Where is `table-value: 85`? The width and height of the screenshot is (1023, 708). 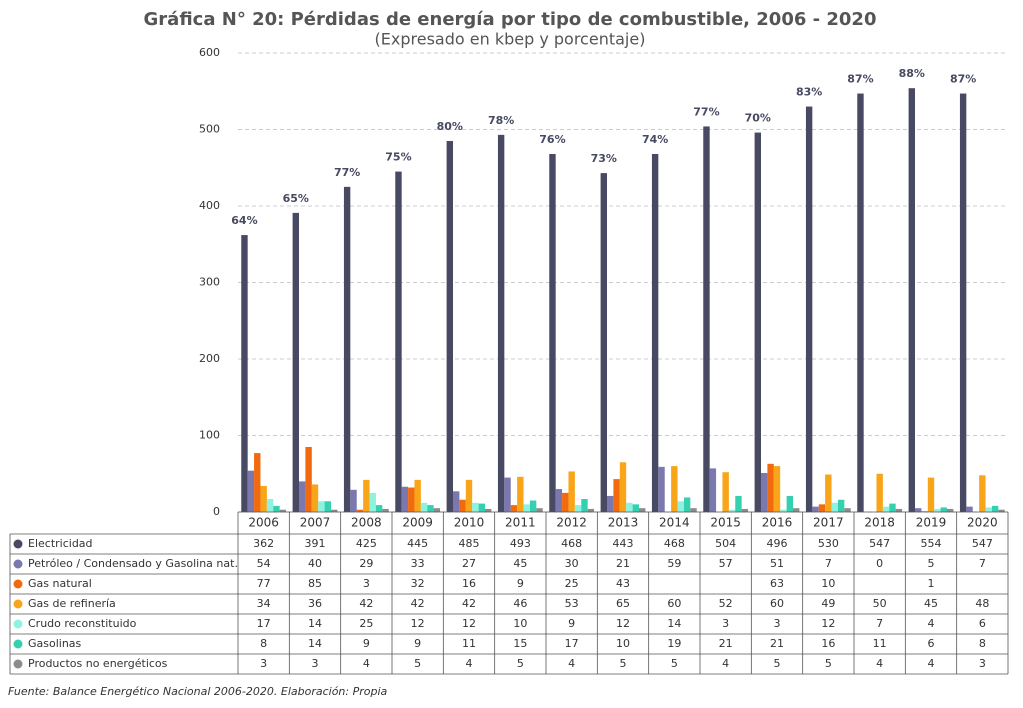
table-value: 85 is located at coordinates (315, 583).